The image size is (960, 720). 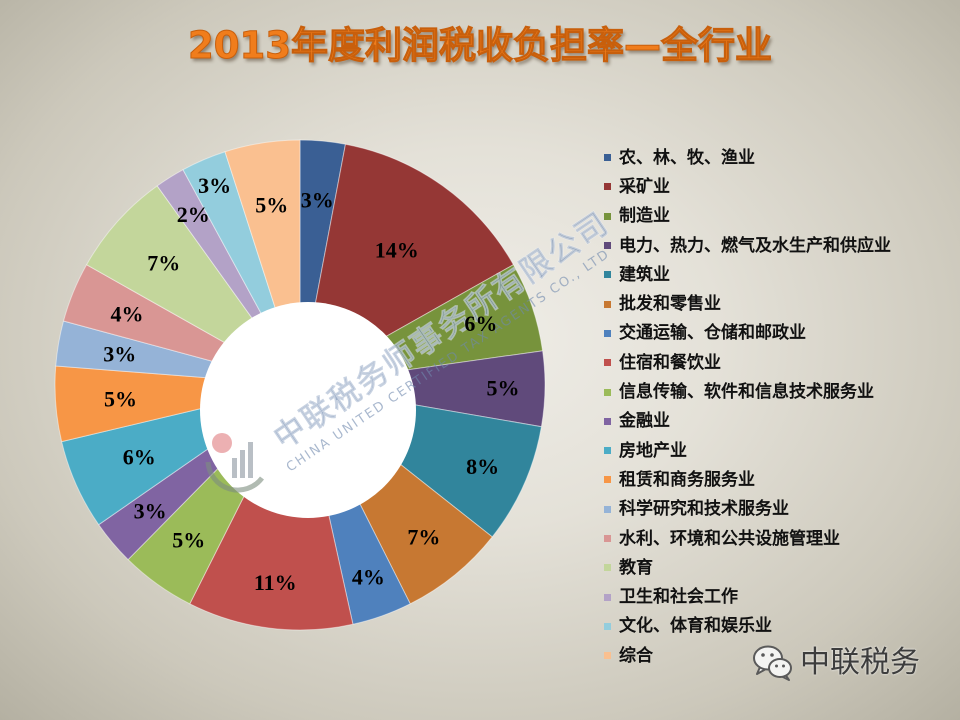 What do you see at coordinates (193, 214) in the screenshot?
I see `data-label: 2%` at bounding box center [193, 214].